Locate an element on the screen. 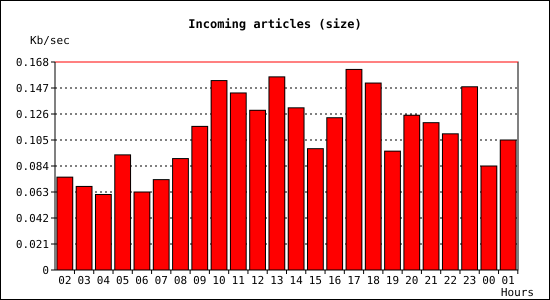  y-tick-label: 0 is located at coordinates (45, 270).